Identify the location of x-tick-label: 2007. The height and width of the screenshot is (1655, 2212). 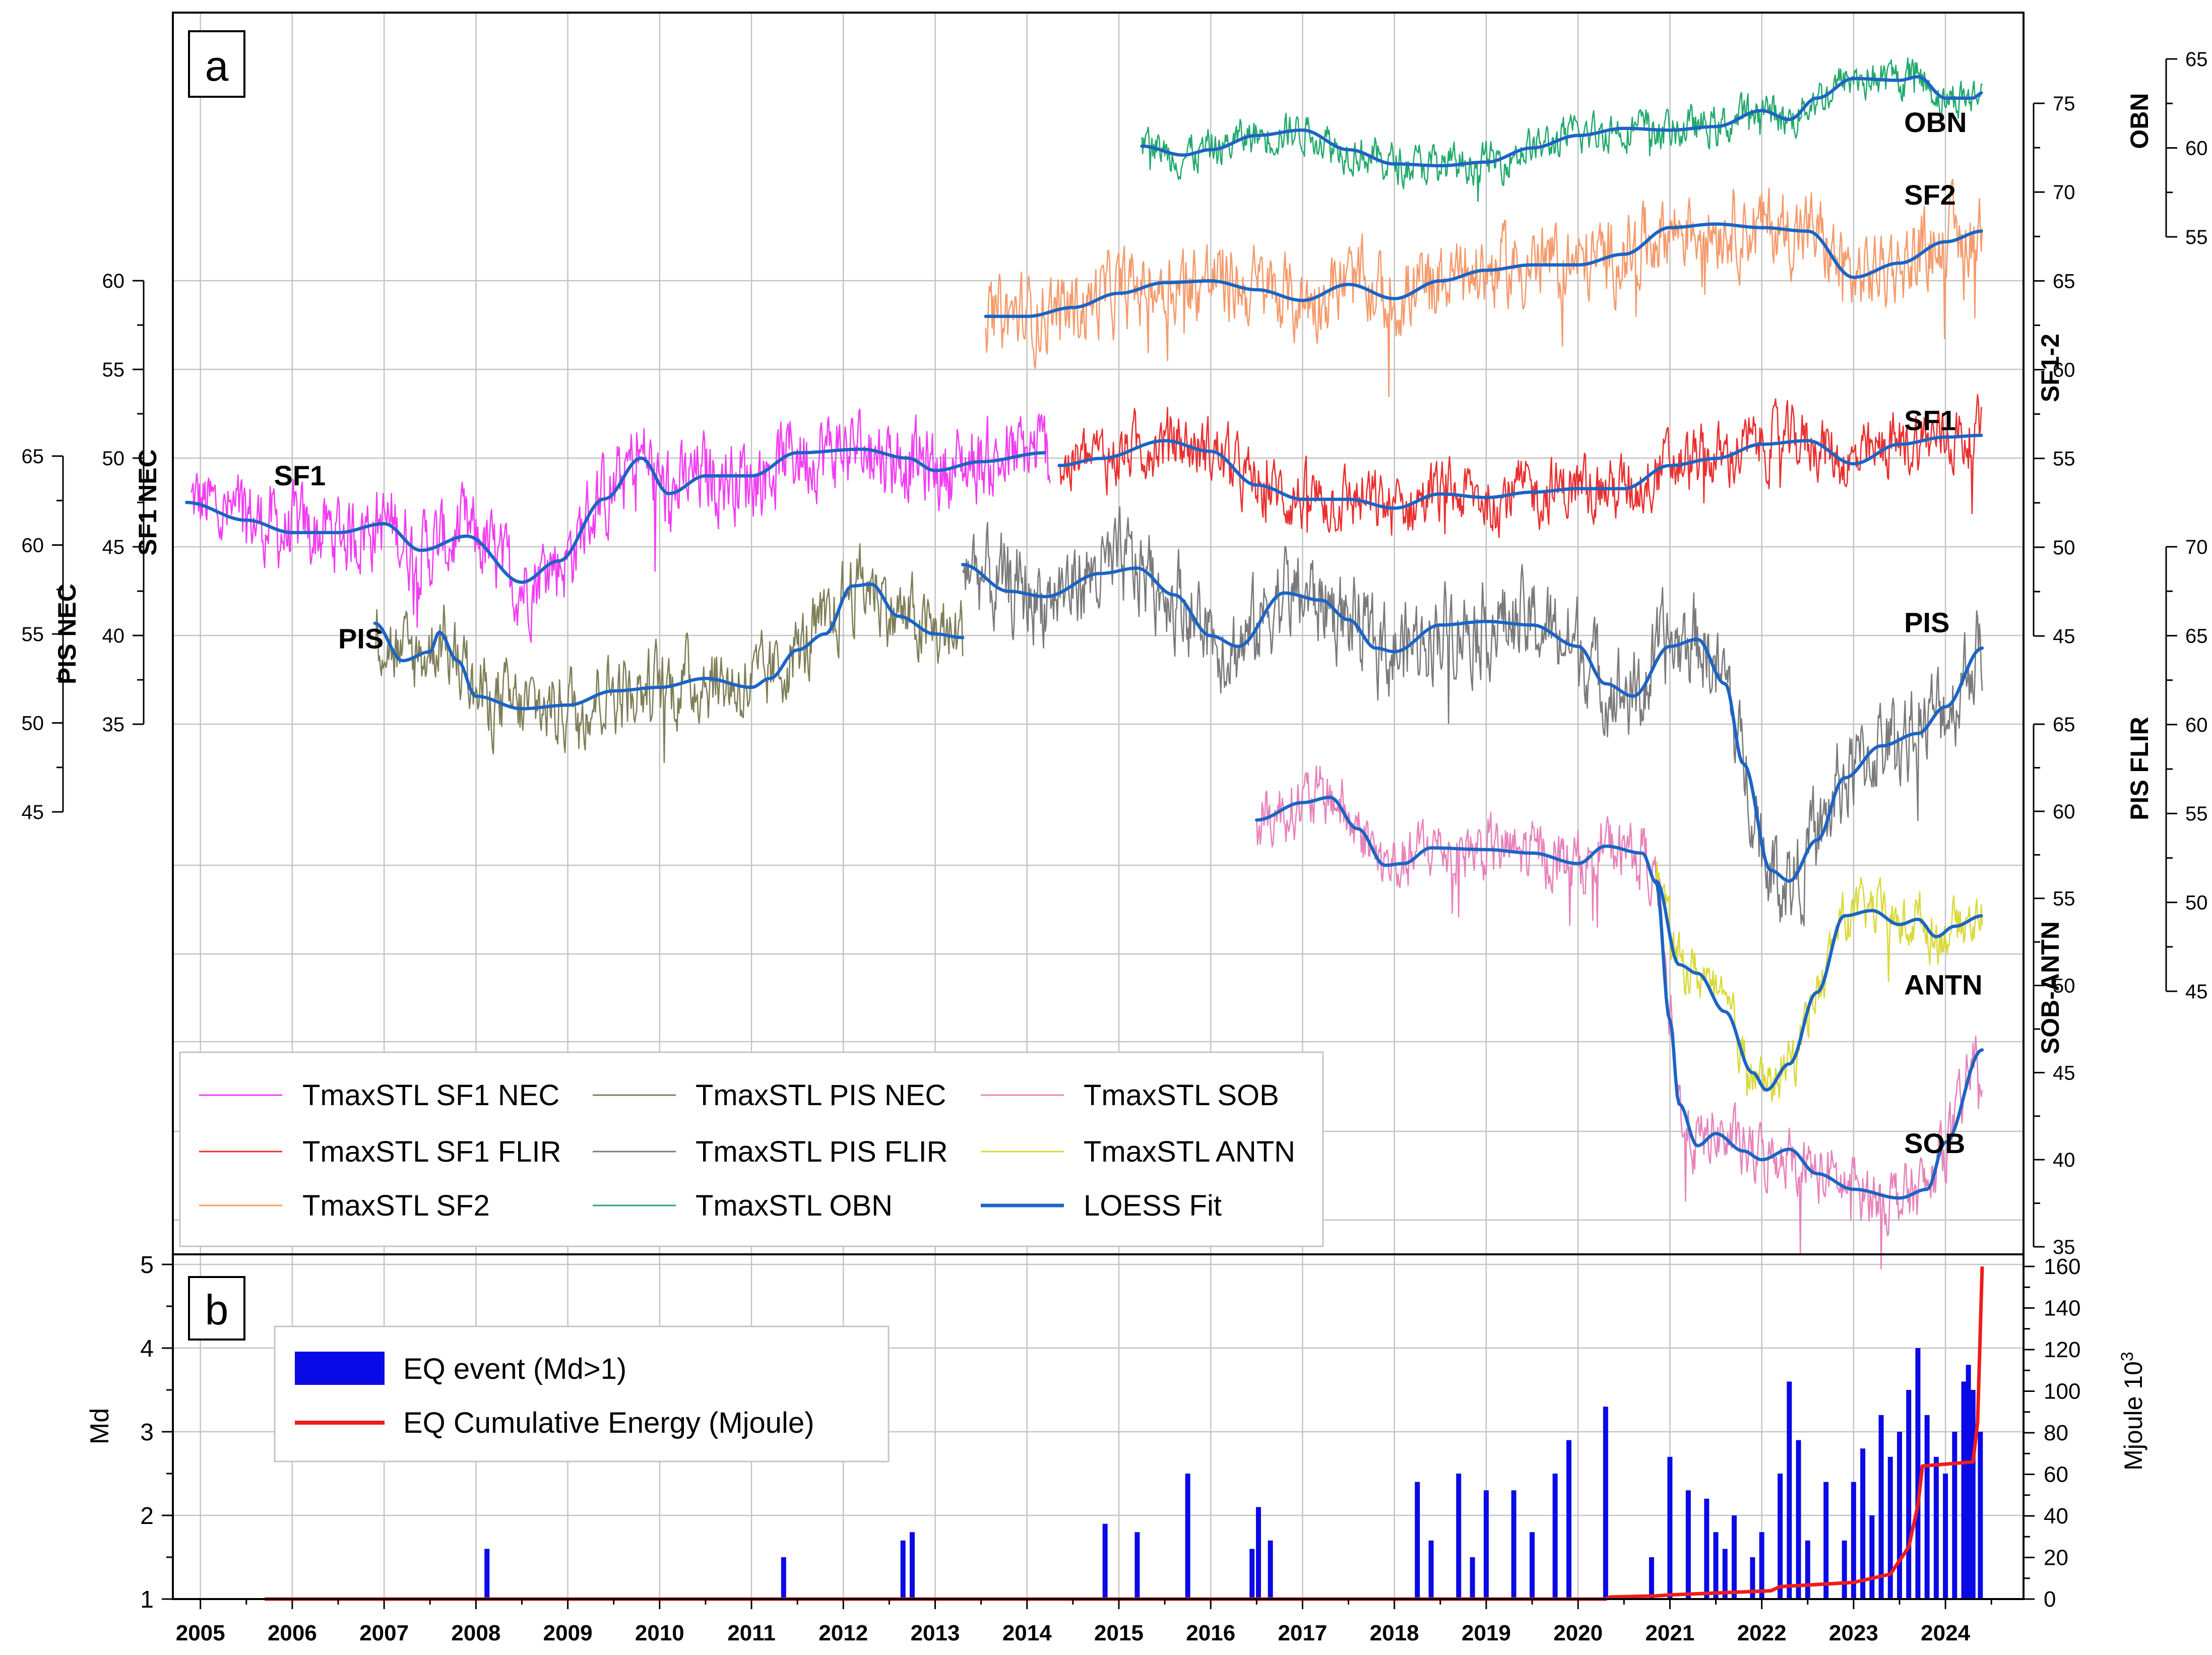
(384, 1633).